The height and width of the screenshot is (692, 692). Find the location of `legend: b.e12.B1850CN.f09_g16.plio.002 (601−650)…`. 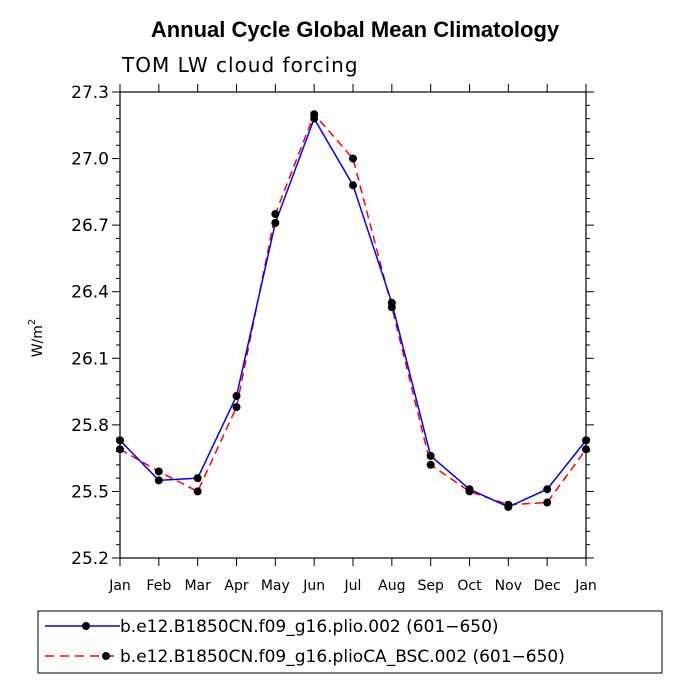

legend: b.e12.B1850CN.f09_g16.plio.002 (601−650)… is located at coordinates (350, 642).